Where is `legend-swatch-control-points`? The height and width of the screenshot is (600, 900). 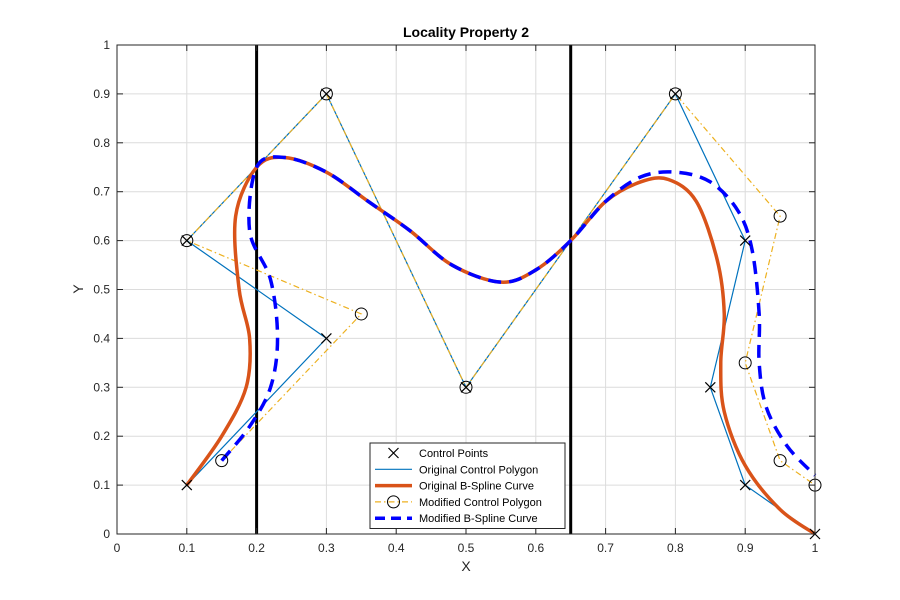 legend-swatch-control-points is located at coordinates (393, 453).